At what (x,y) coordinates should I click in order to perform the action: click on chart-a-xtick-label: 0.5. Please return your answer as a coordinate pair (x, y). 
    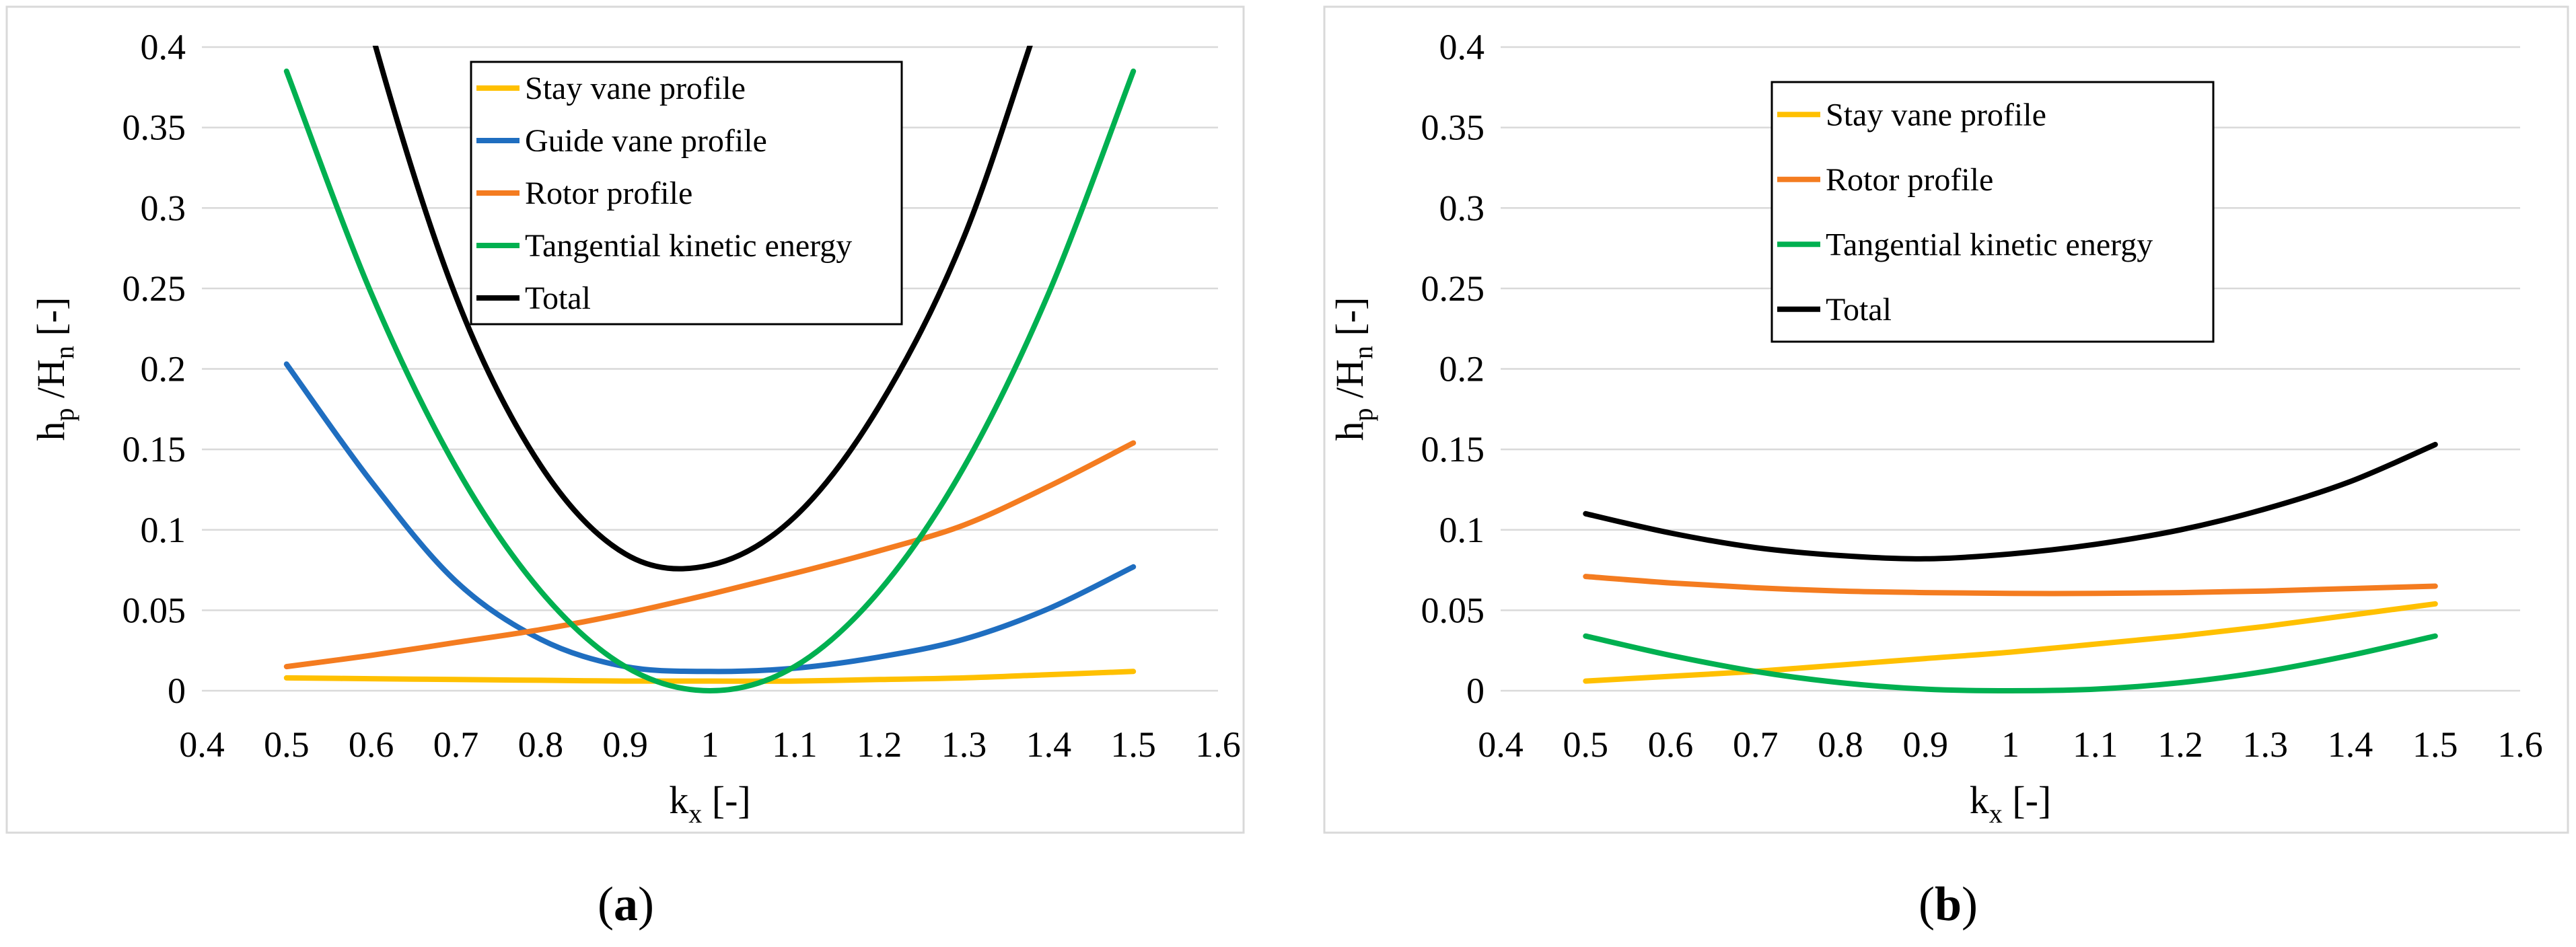
    Looking at the image, I should click on (287, 745).